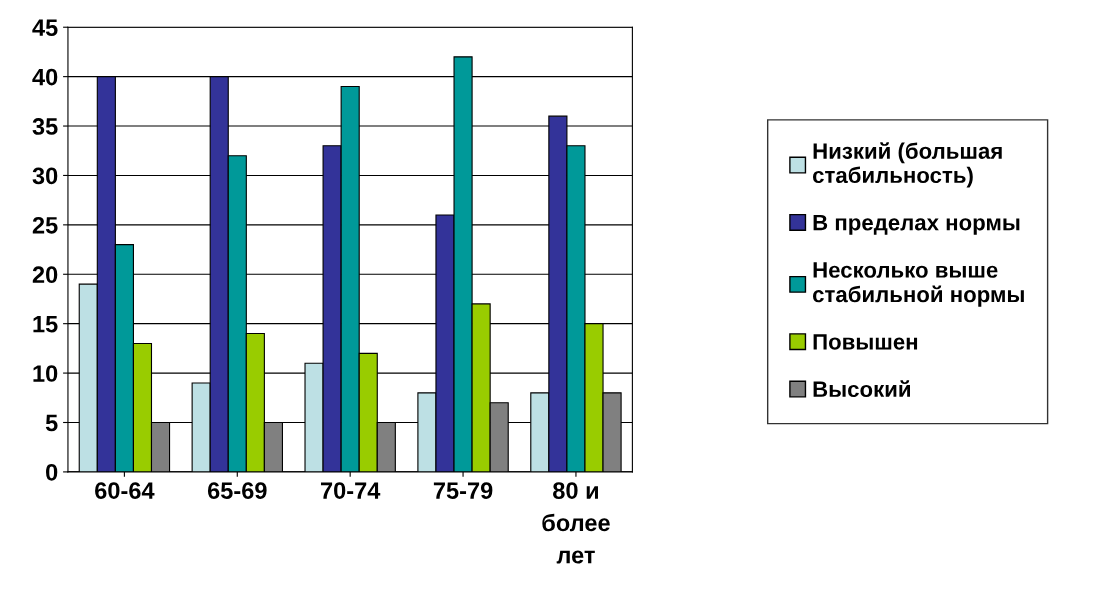  Describe the element at coordinates (45, 373) in the screenshot. I see `y-tick-label: 10` at that location.